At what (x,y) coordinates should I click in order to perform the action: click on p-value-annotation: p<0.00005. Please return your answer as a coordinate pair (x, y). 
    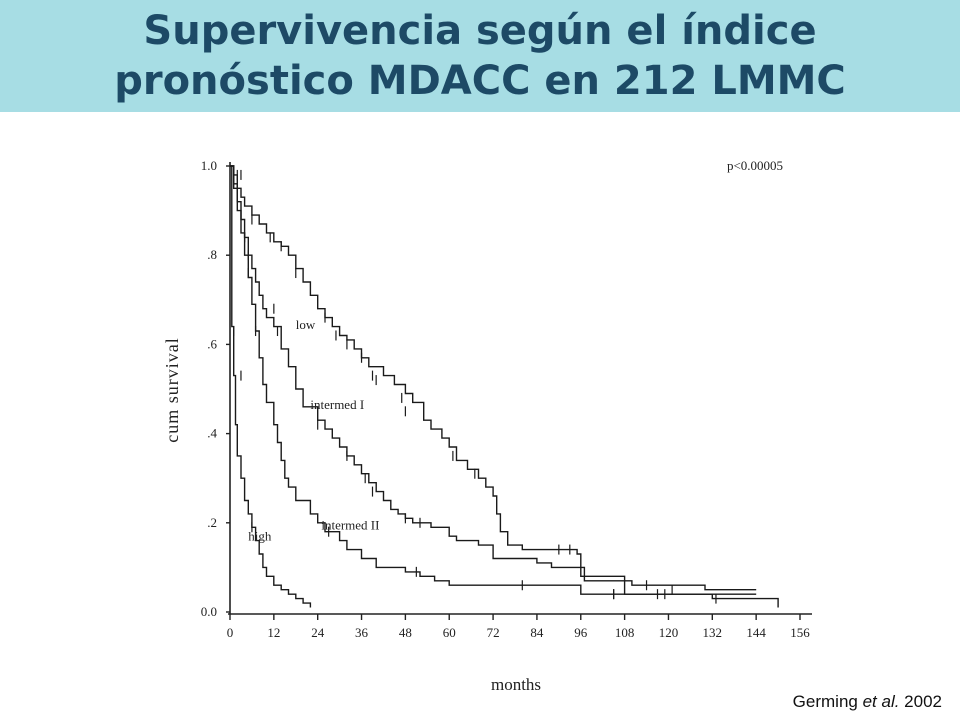
    Looking at the image, I should click on (755, 165).